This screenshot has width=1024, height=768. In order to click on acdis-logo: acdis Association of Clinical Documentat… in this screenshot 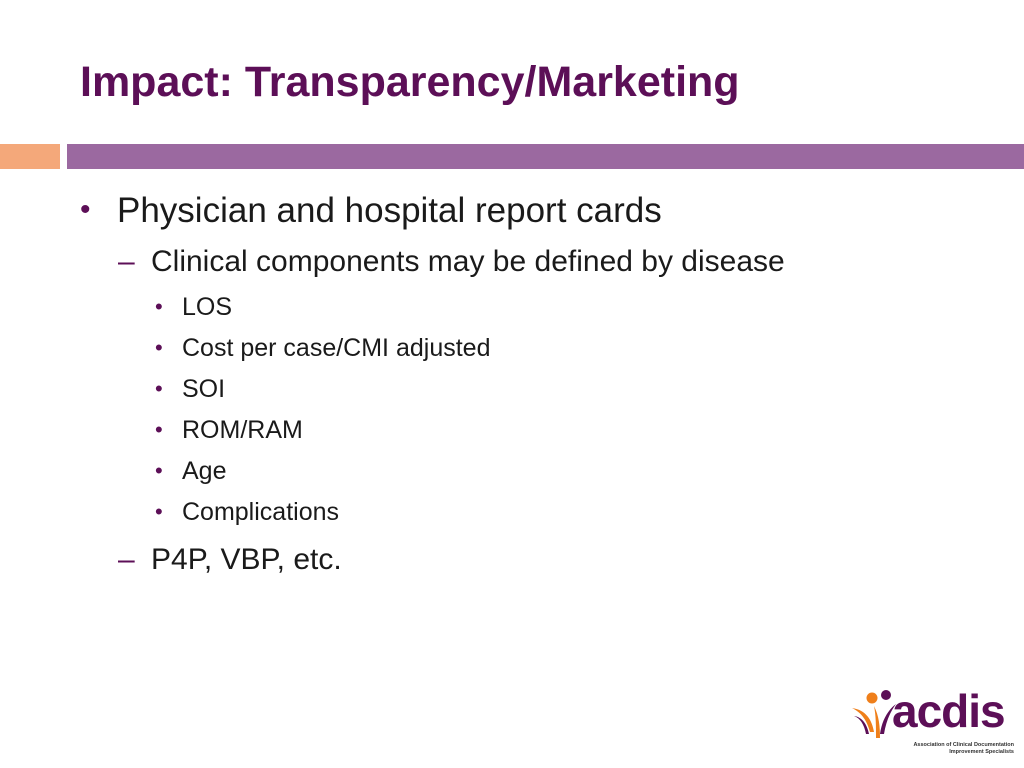, I will do `click(931, 721)`.